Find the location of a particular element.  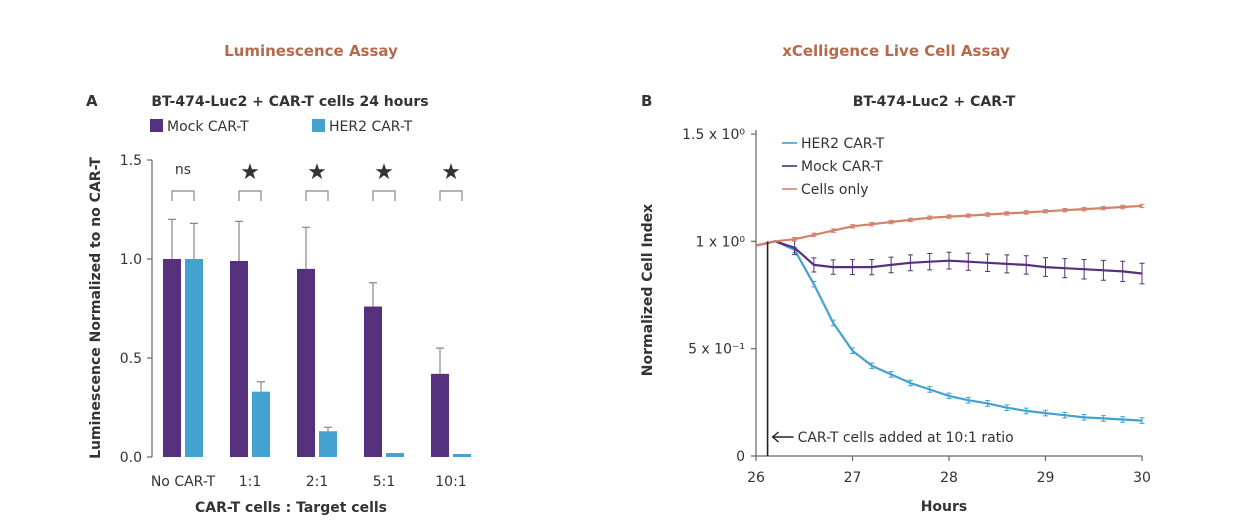

legend-swatch-mock is located at coordinates (156, 125).